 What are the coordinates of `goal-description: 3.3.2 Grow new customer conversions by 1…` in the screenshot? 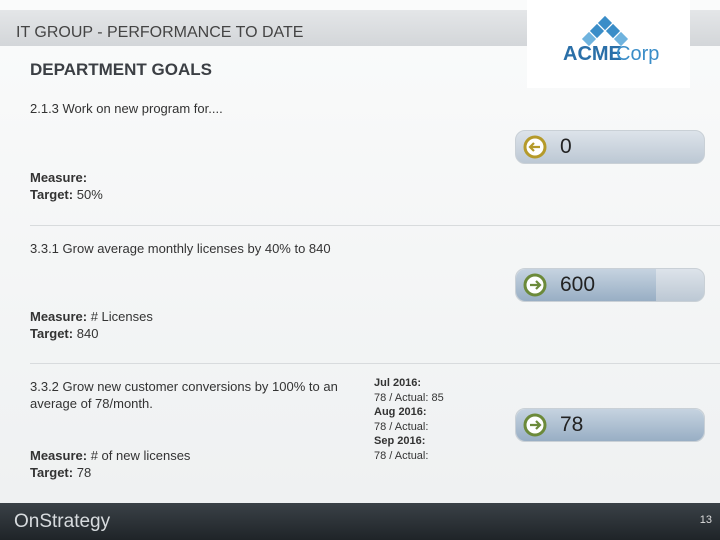 It's located at (184, 395).